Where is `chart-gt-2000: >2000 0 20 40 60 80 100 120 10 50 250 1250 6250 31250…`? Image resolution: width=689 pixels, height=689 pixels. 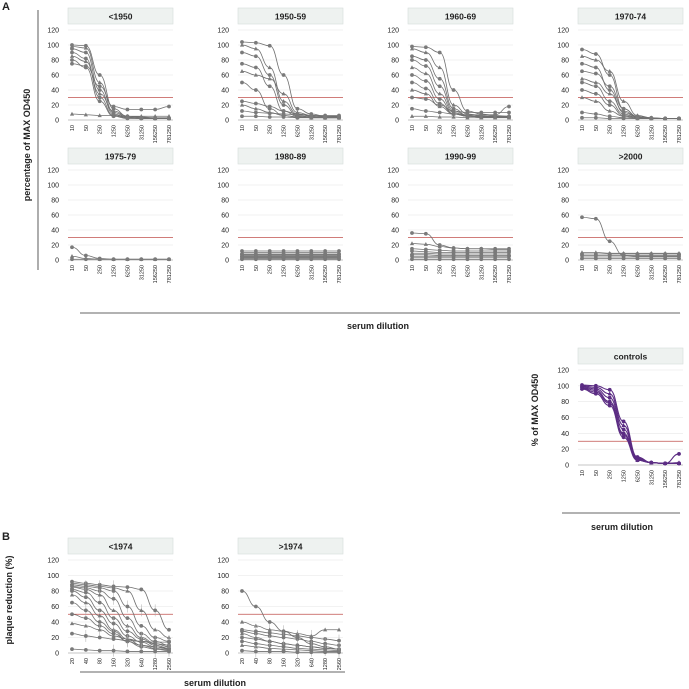 chart-gt-2000: >2000 0 20 40 60 80 100 120 10 50 250 1250 6250 31250… is located at coordinates (620, 215).